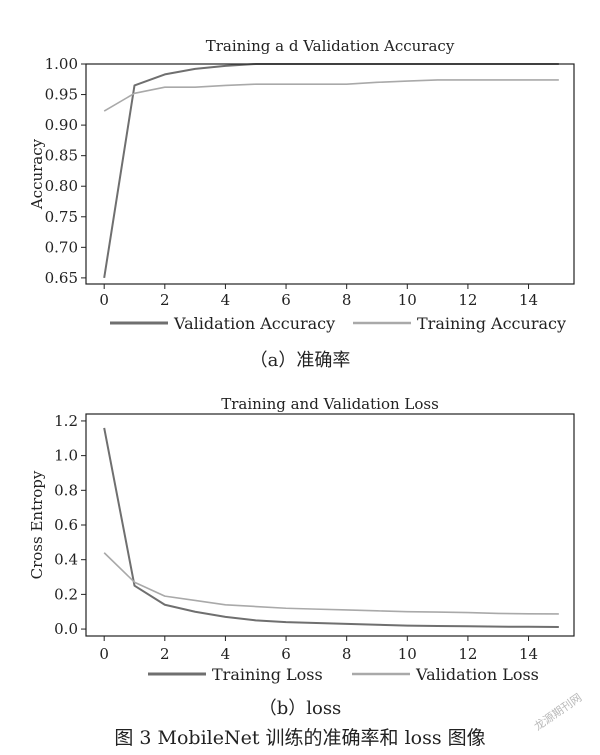 This screenshot has width=600, height=755. Describe the element at coordinates (61, 186) in the screenshot. I see `y-tick-label: 0.80` at that location.